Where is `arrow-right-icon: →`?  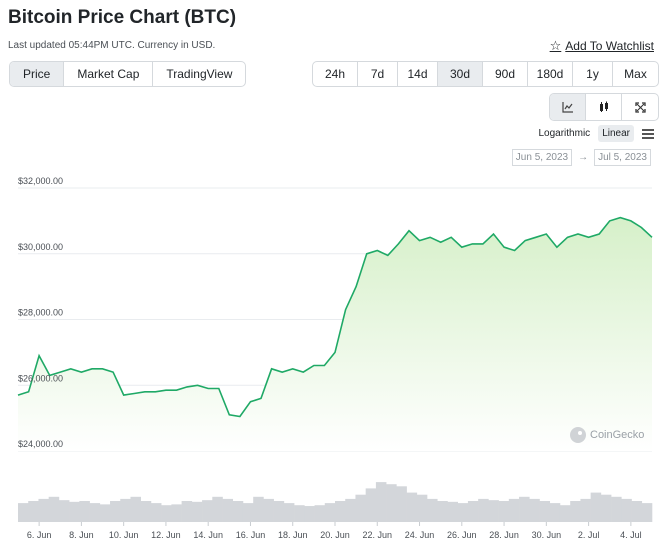 arrow-right-icon: → is located at coordinates (583, 157).